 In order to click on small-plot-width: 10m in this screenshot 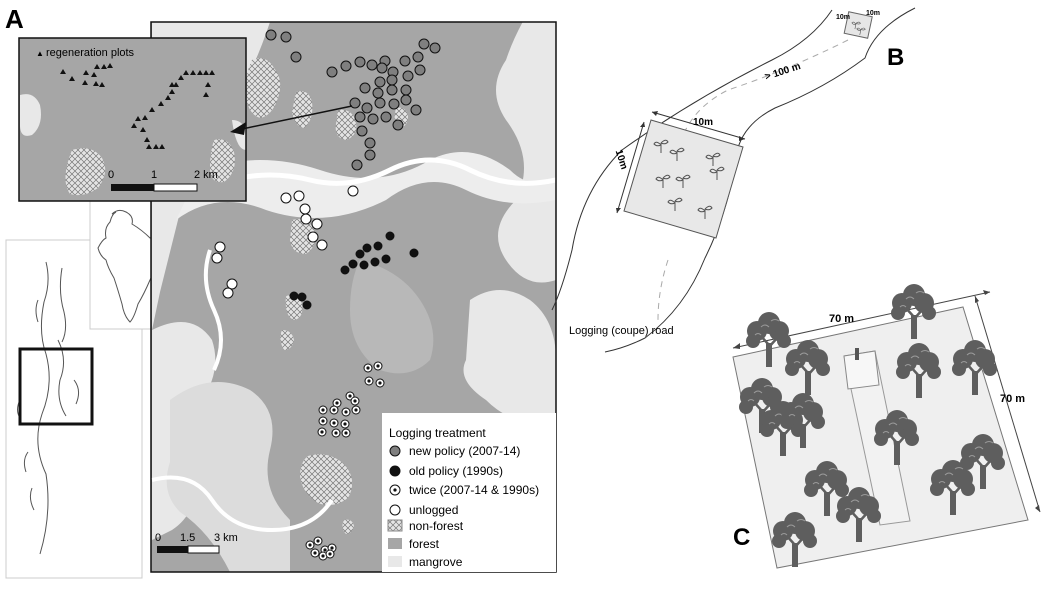, I will do `click(843, 17)`.